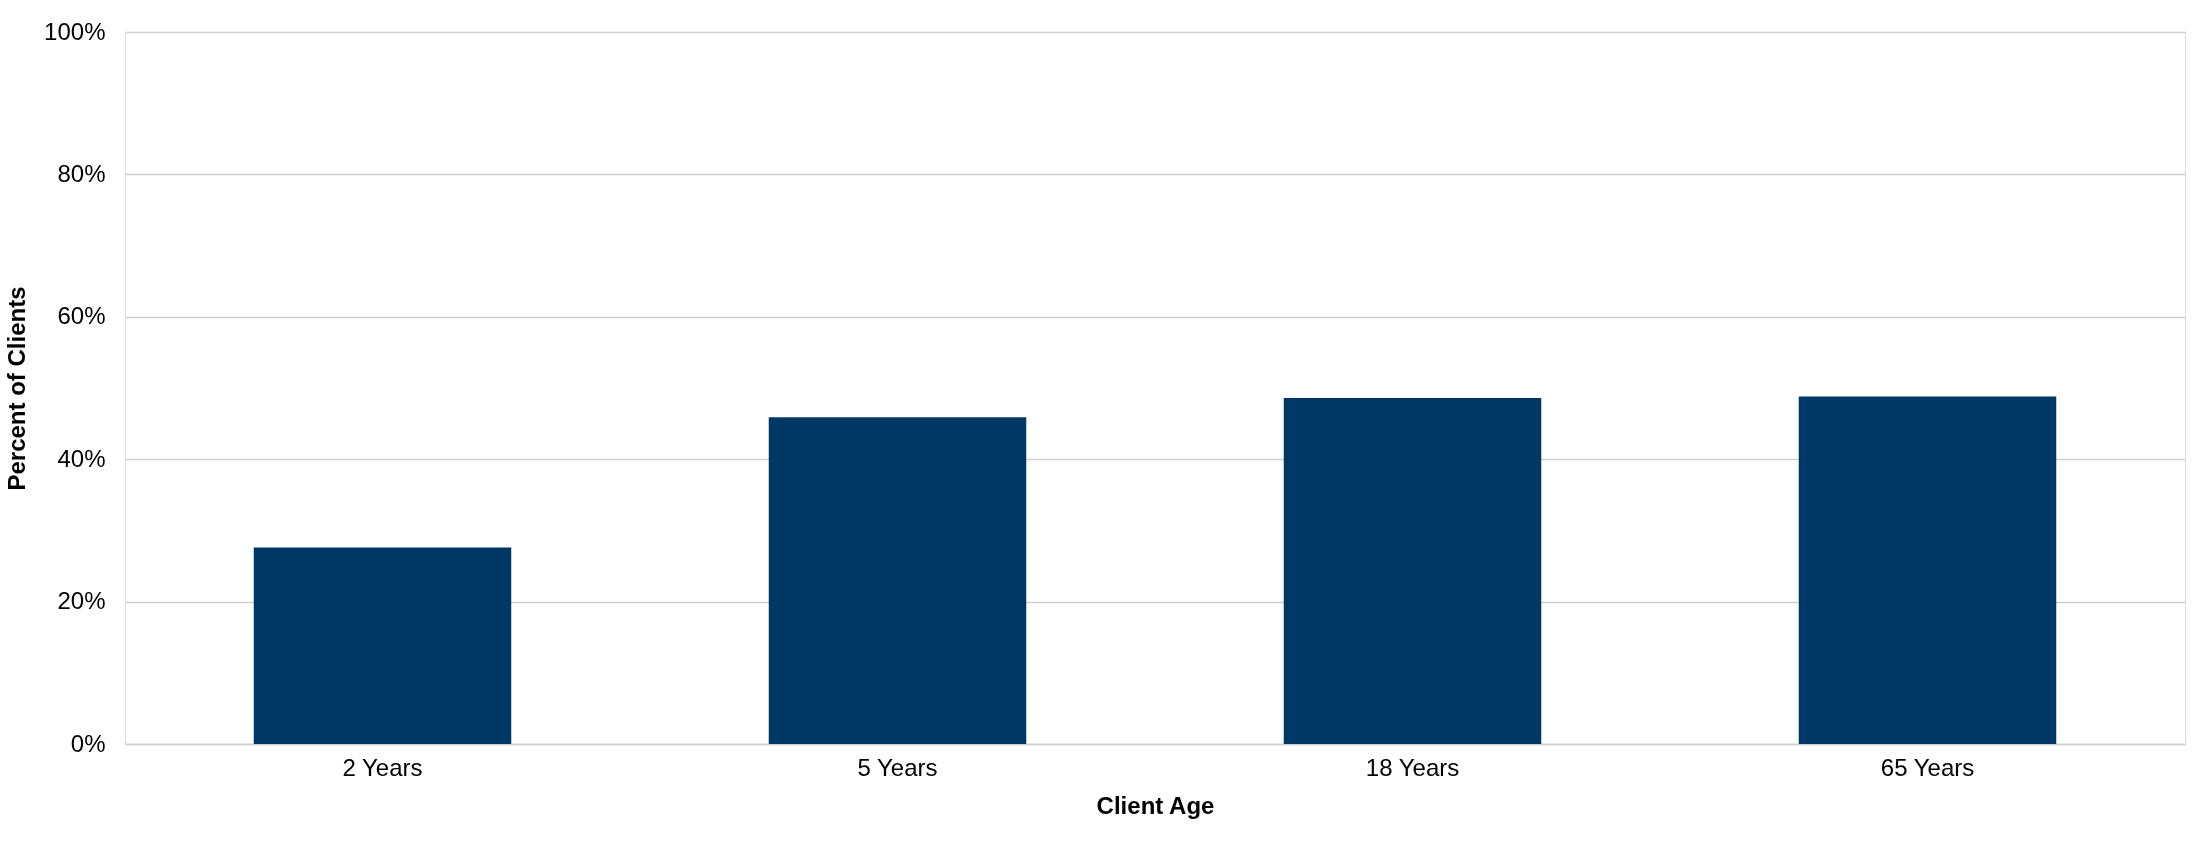 Image resolution: width=2201 pixels, height=842 pixels. Describe the element at coordinates (81, 458) in the screenshot. I see `y-tick-label: 40%` at that location.